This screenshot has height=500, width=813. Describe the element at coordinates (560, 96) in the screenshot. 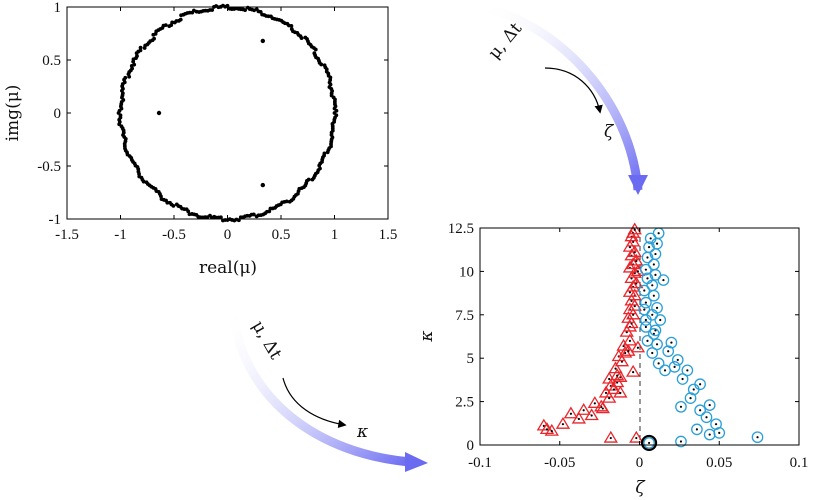

I see `curved-arrow-top` at that location.